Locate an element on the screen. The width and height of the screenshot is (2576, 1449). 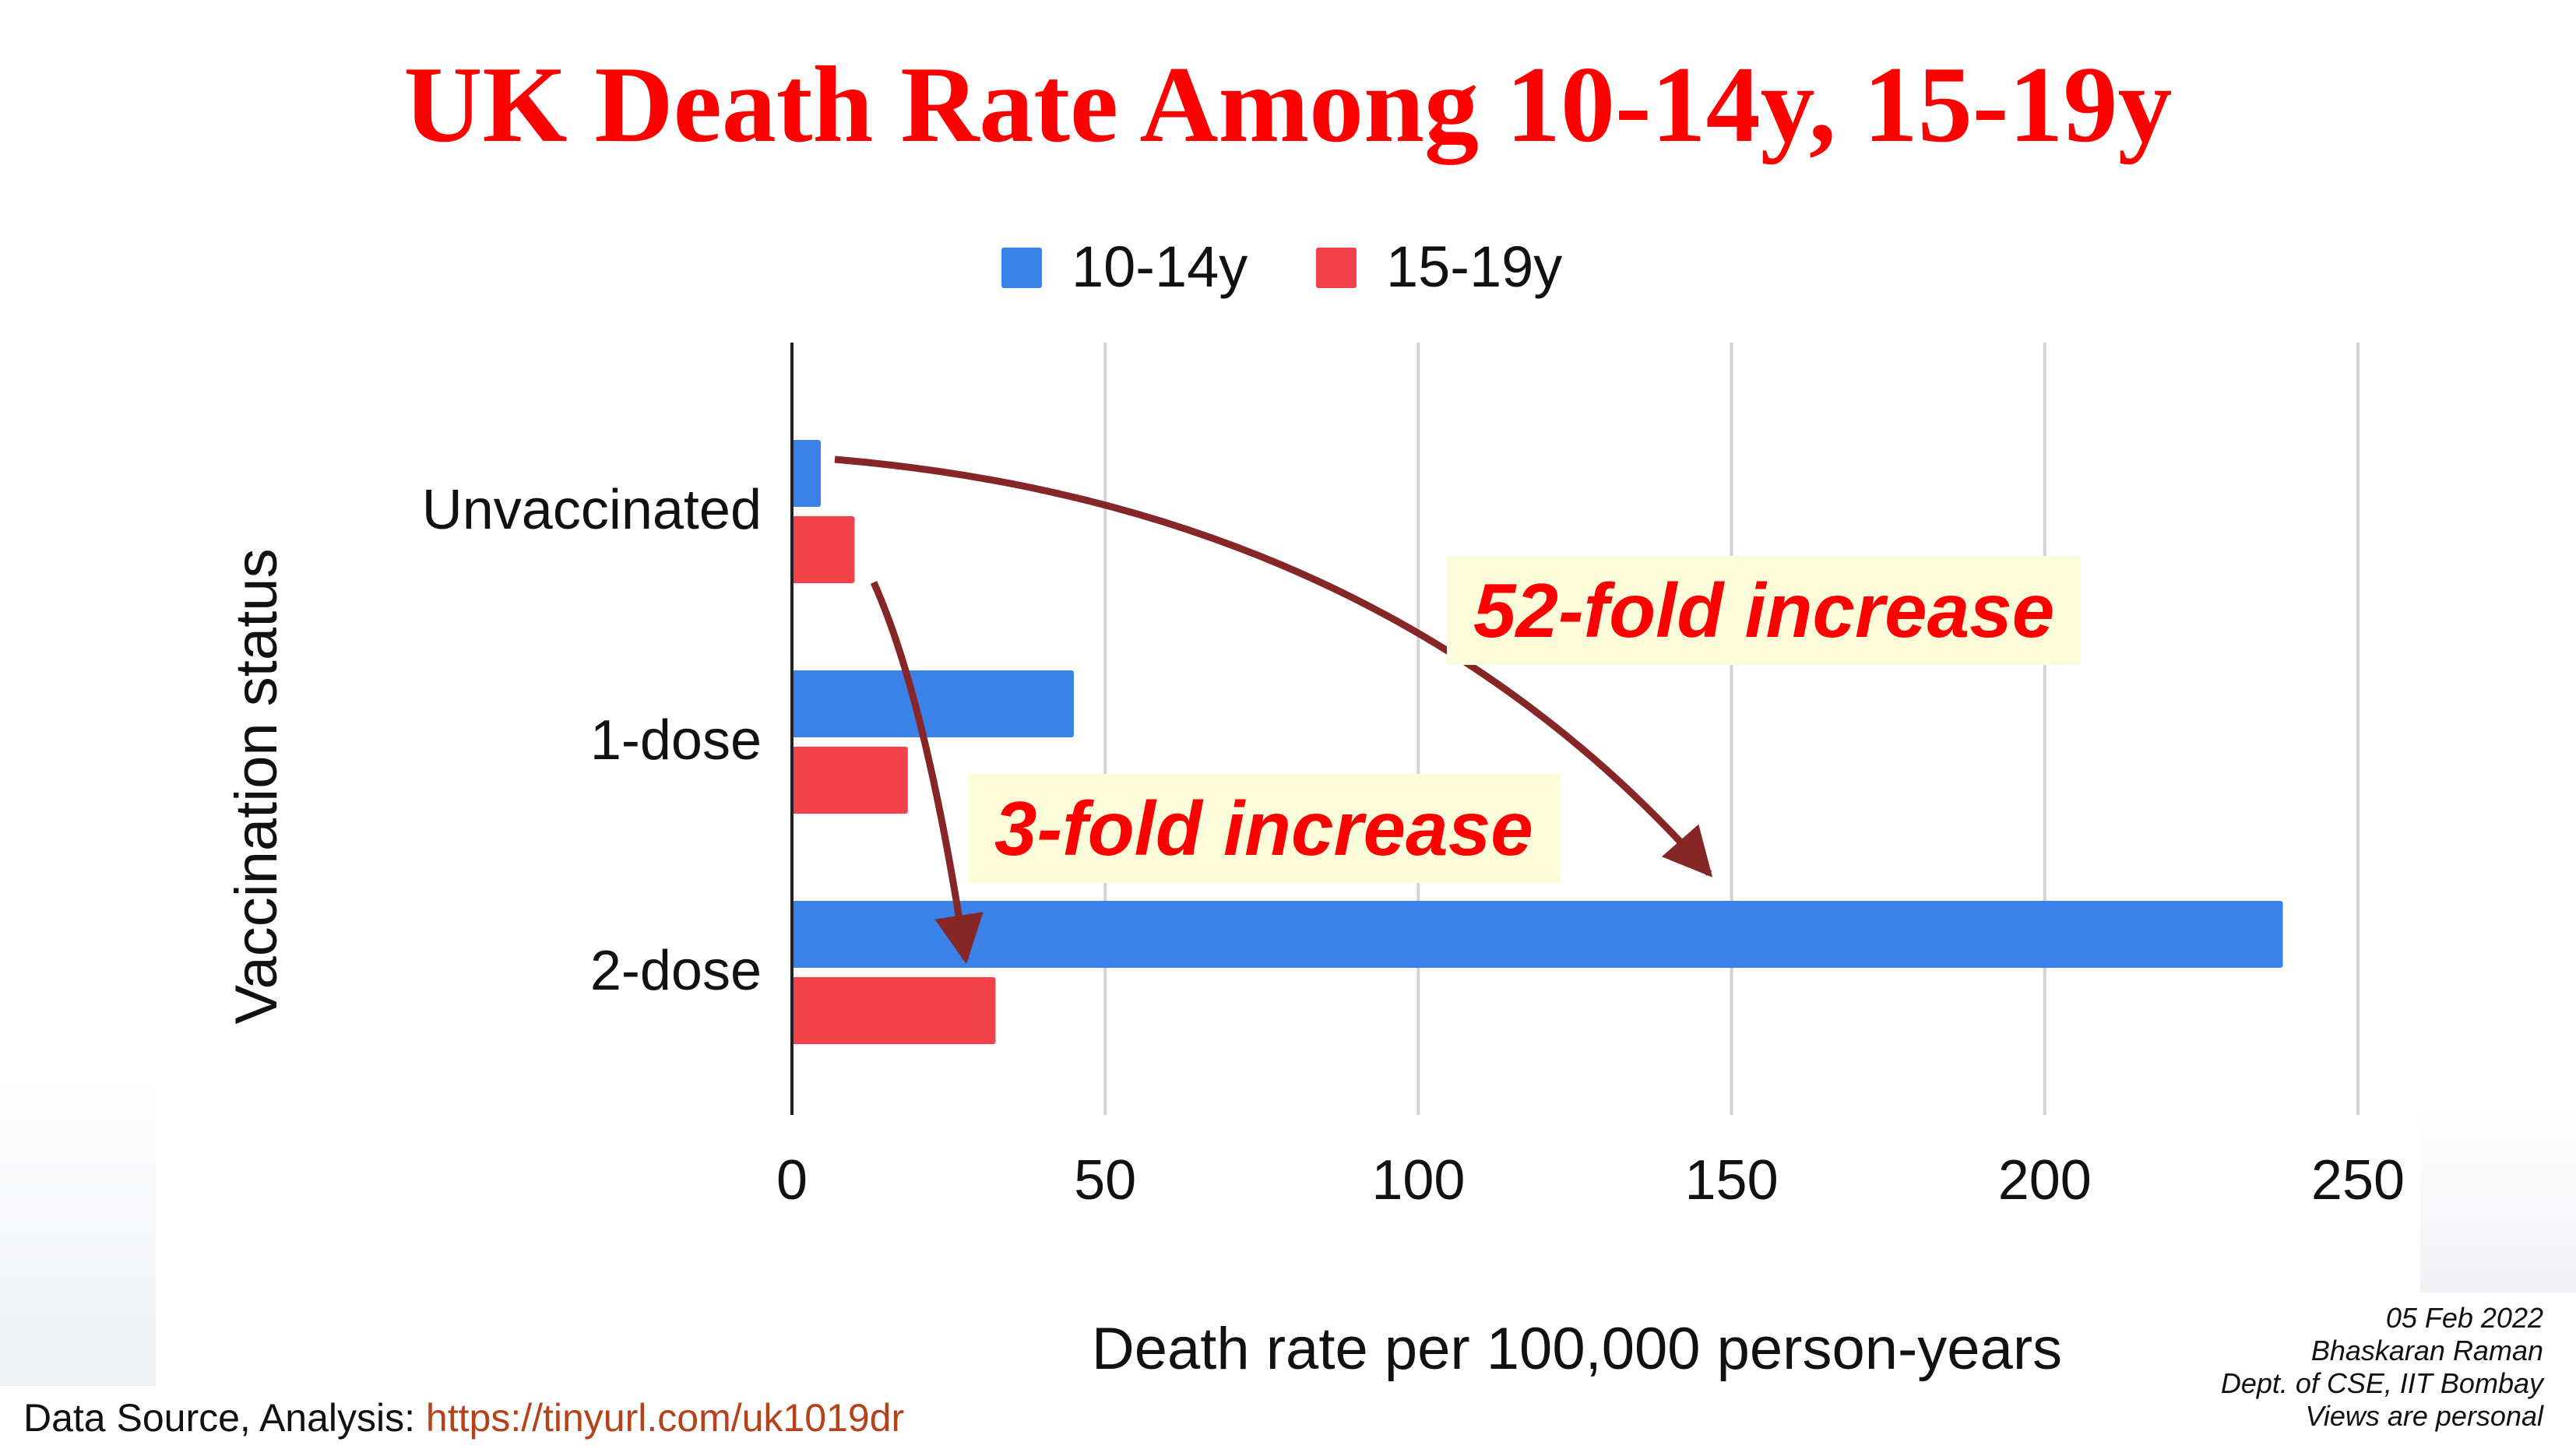
arrow-3-fold is located at coordinates (927, 773).